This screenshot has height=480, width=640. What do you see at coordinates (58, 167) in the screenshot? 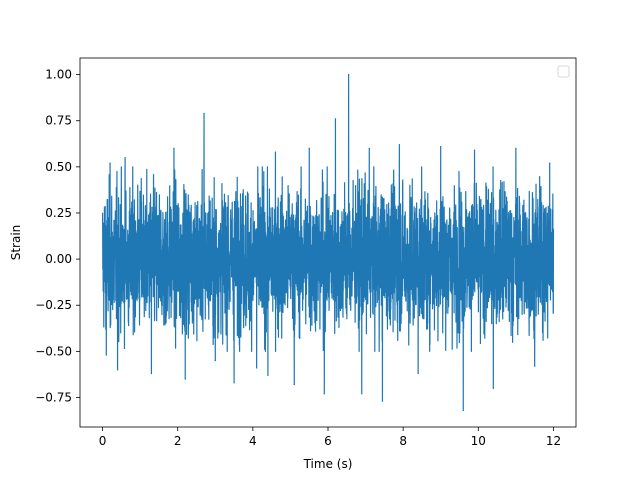
I see `y-tick-label: 0.50` at bounding box center [58, 167].